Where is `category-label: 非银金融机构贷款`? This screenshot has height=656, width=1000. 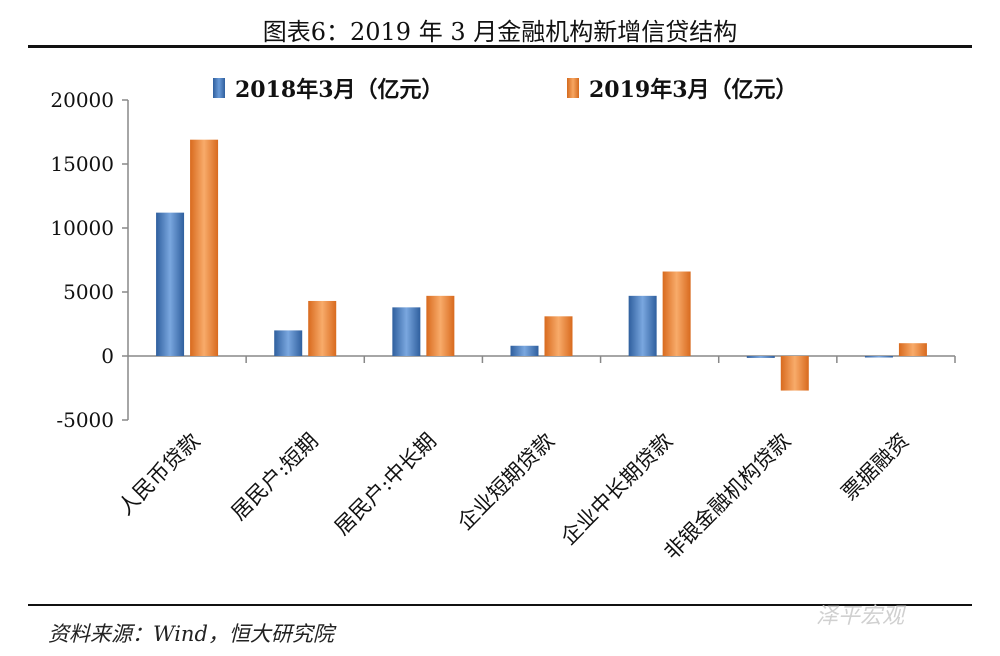 category-label: 非银金融机构贷款 is located at coordinates (728, 497).